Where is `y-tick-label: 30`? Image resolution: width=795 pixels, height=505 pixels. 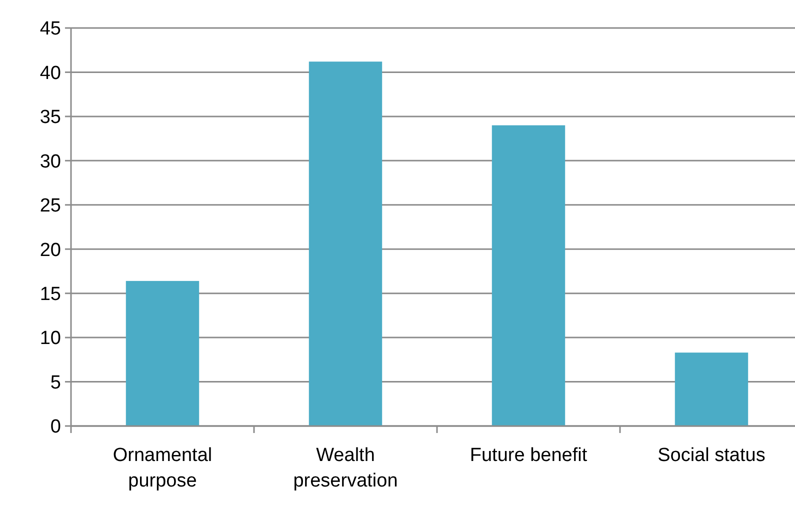 y-tick-label: 30 is located at coordinates (50, 161).